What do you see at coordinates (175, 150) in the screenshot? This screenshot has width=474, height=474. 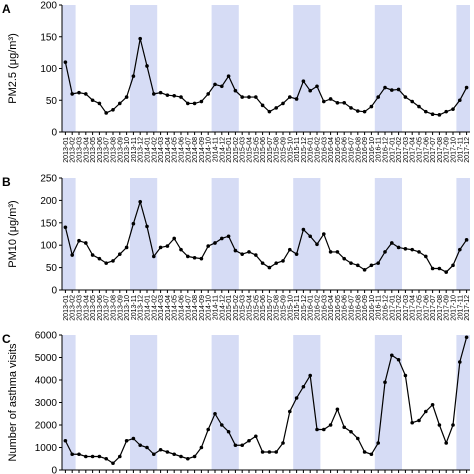 I see `x-tick-label: 2014-05` at bounding box center [175, 150].